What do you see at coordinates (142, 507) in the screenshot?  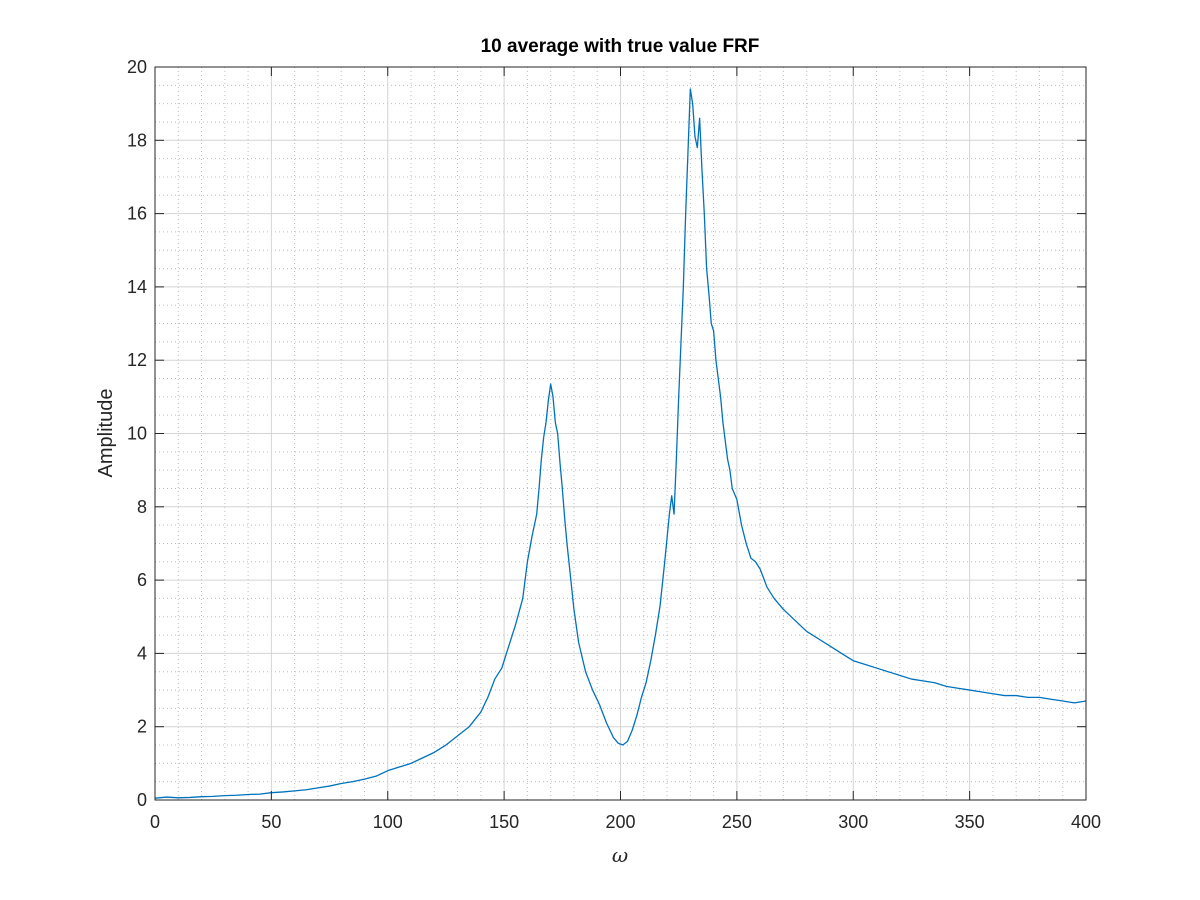 I see `y-tick-label: 8` at bounding box center [142, 507].